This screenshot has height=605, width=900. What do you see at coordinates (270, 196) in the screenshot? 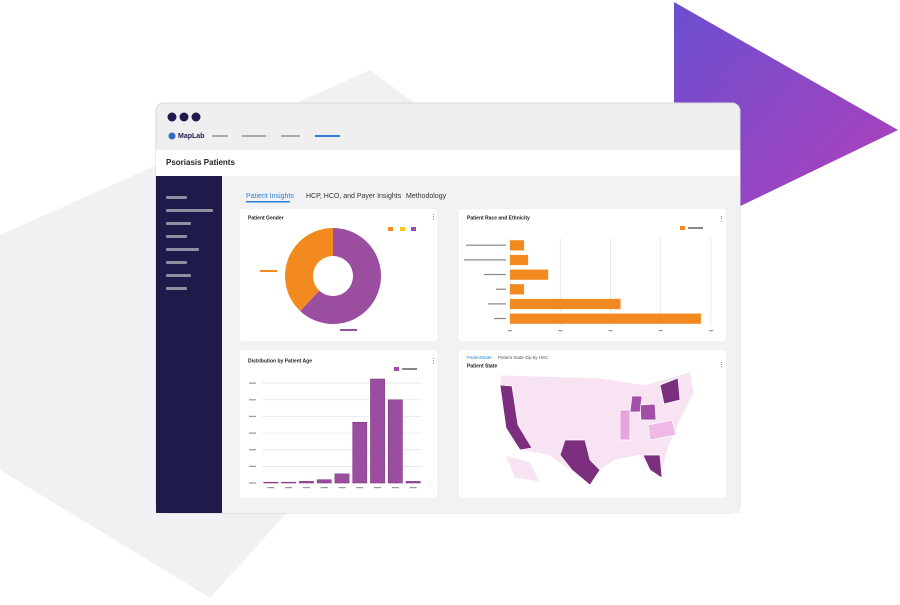
I see `tab: Patient Insights` at bounding box center [270, 196].